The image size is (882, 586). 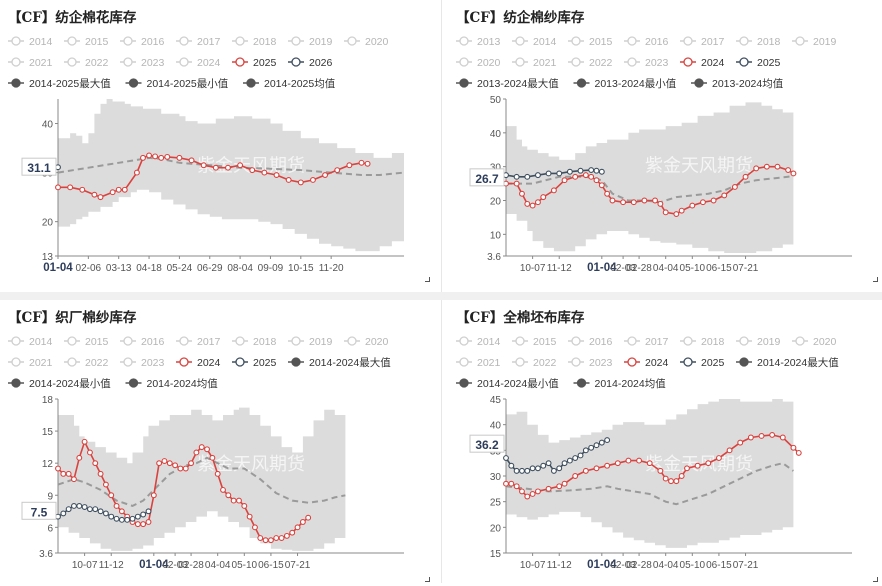 What do you see at coordinates (177, 83) in the screenshot?
I see `legend-item-2014-2025最小值: 2014-2025最小值` at bounding box center [177, 83].